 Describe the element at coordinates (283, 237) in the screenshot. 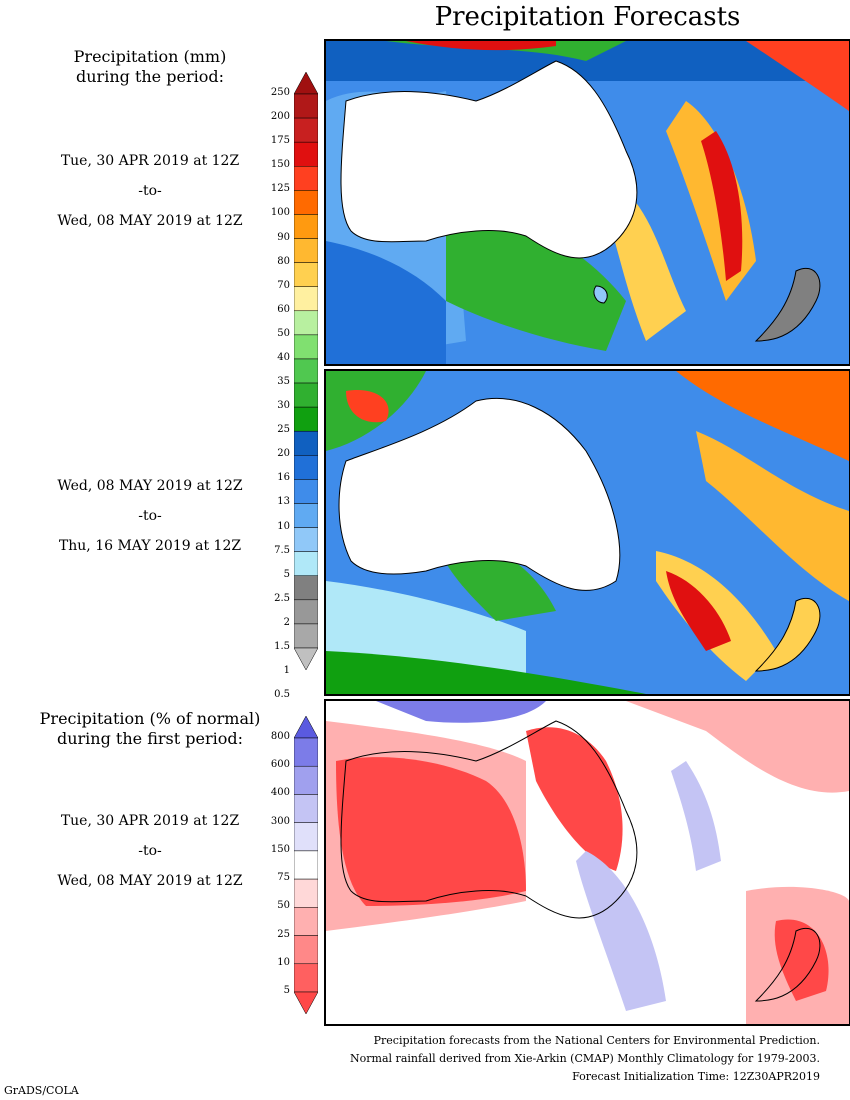

I see `legend-mm-tick-label: 90` at that location.